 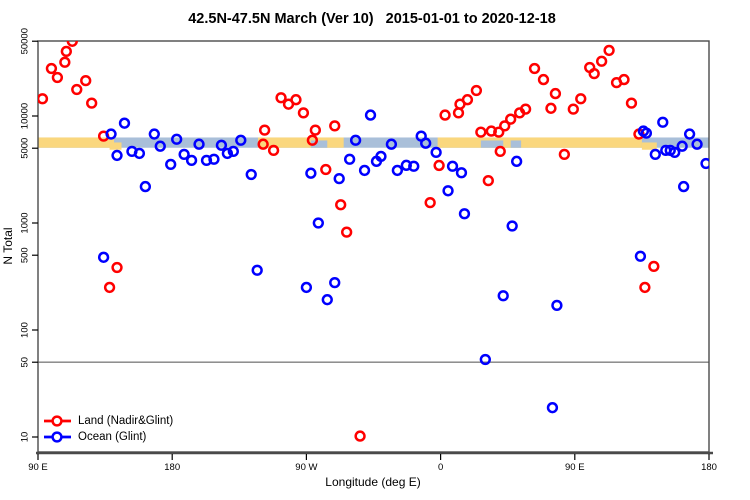 I want to click on x-tick-label: 0, so click(x=440, y=467).